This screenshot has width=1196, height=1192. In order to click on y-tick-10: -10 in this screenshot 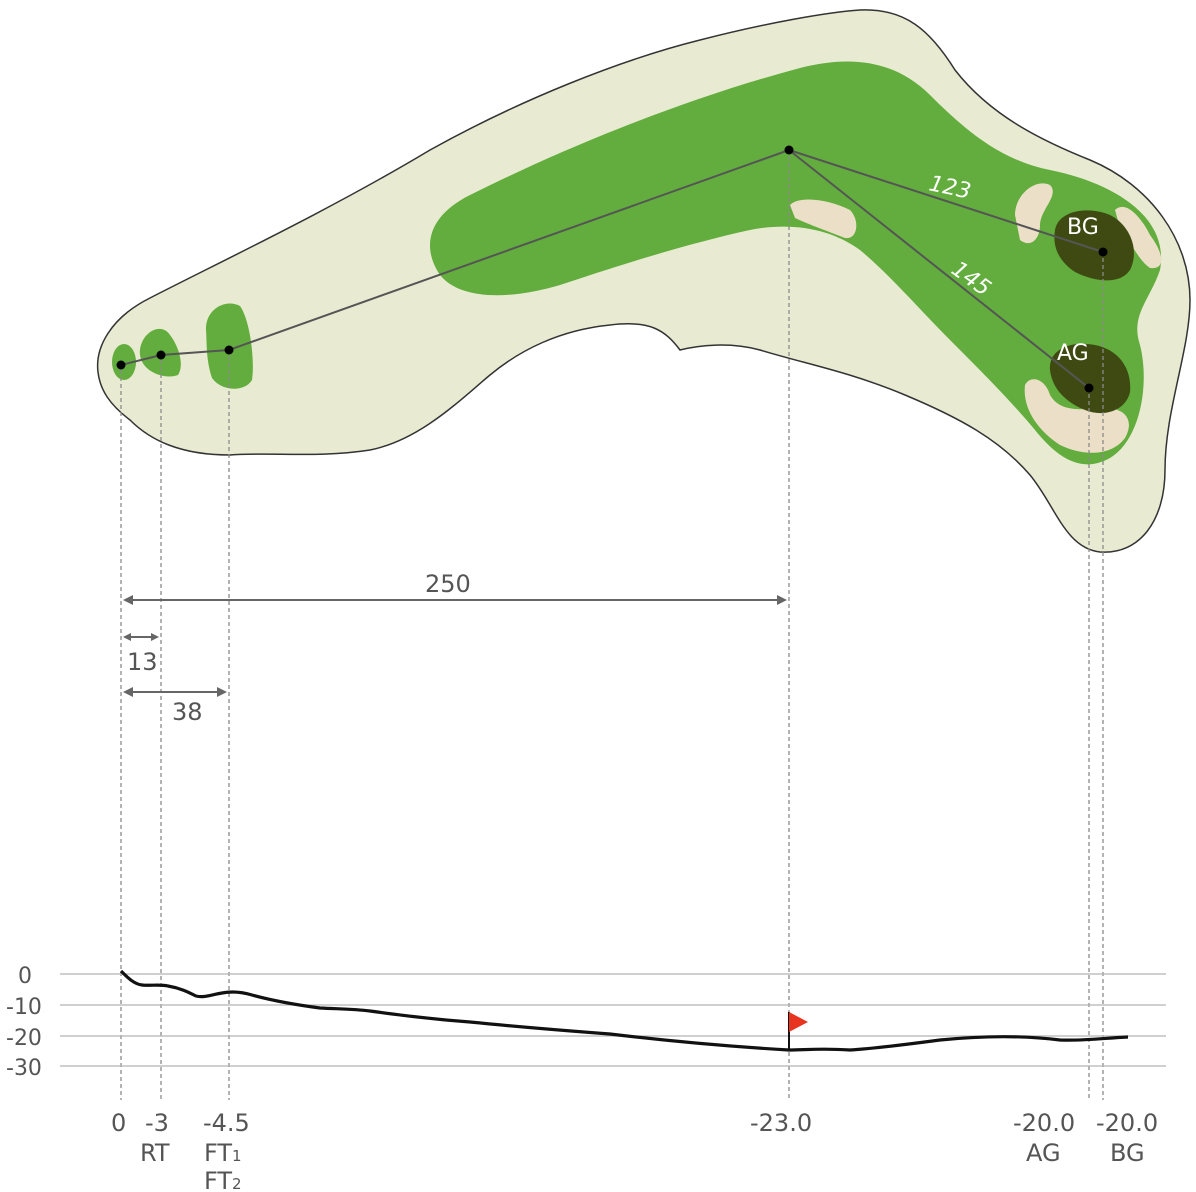, I will do `click(24, 1007)`.